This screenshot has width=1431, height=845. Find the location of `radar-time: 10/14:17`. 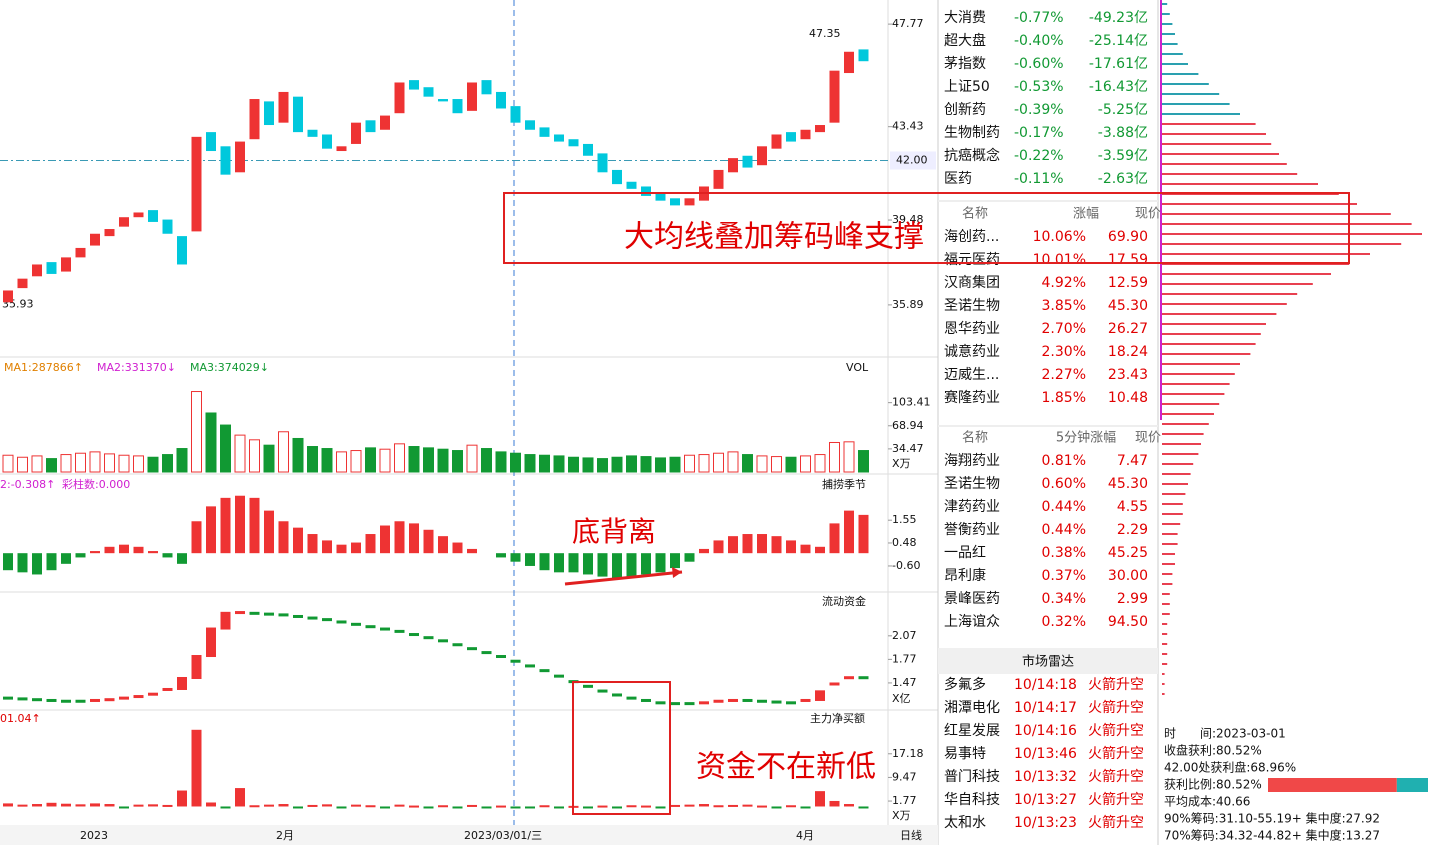

radar-time: 10/14:17 is located at coordinates (1045, 708).